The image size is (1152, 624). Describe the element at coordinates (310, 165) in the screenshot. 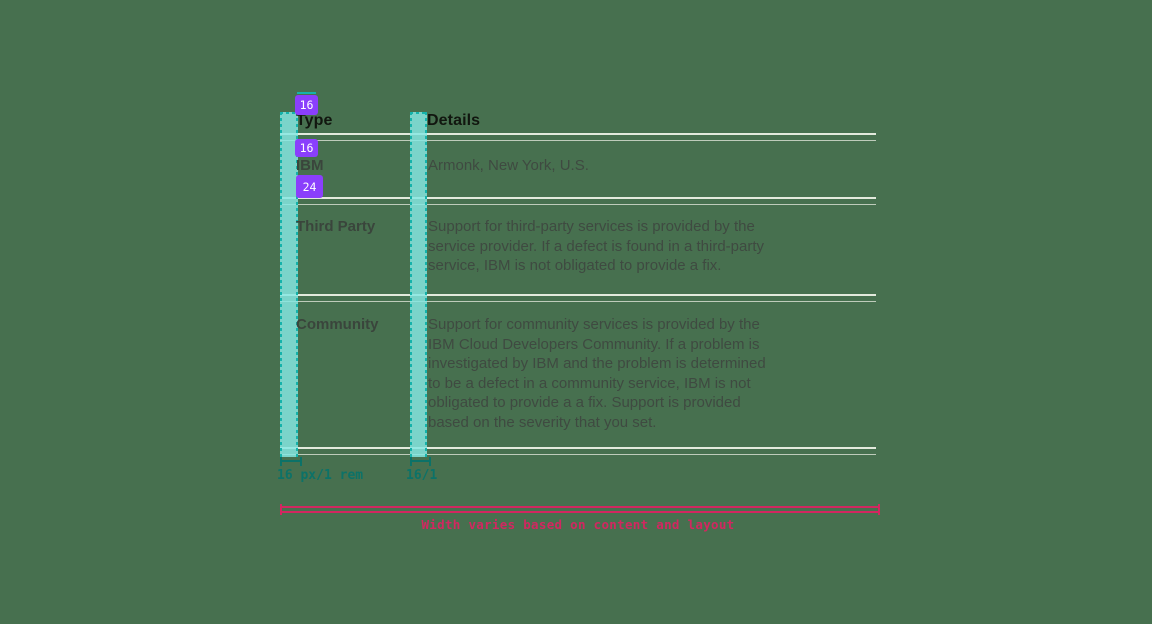

I see `table-row-type-ibm: IBM` at that location.